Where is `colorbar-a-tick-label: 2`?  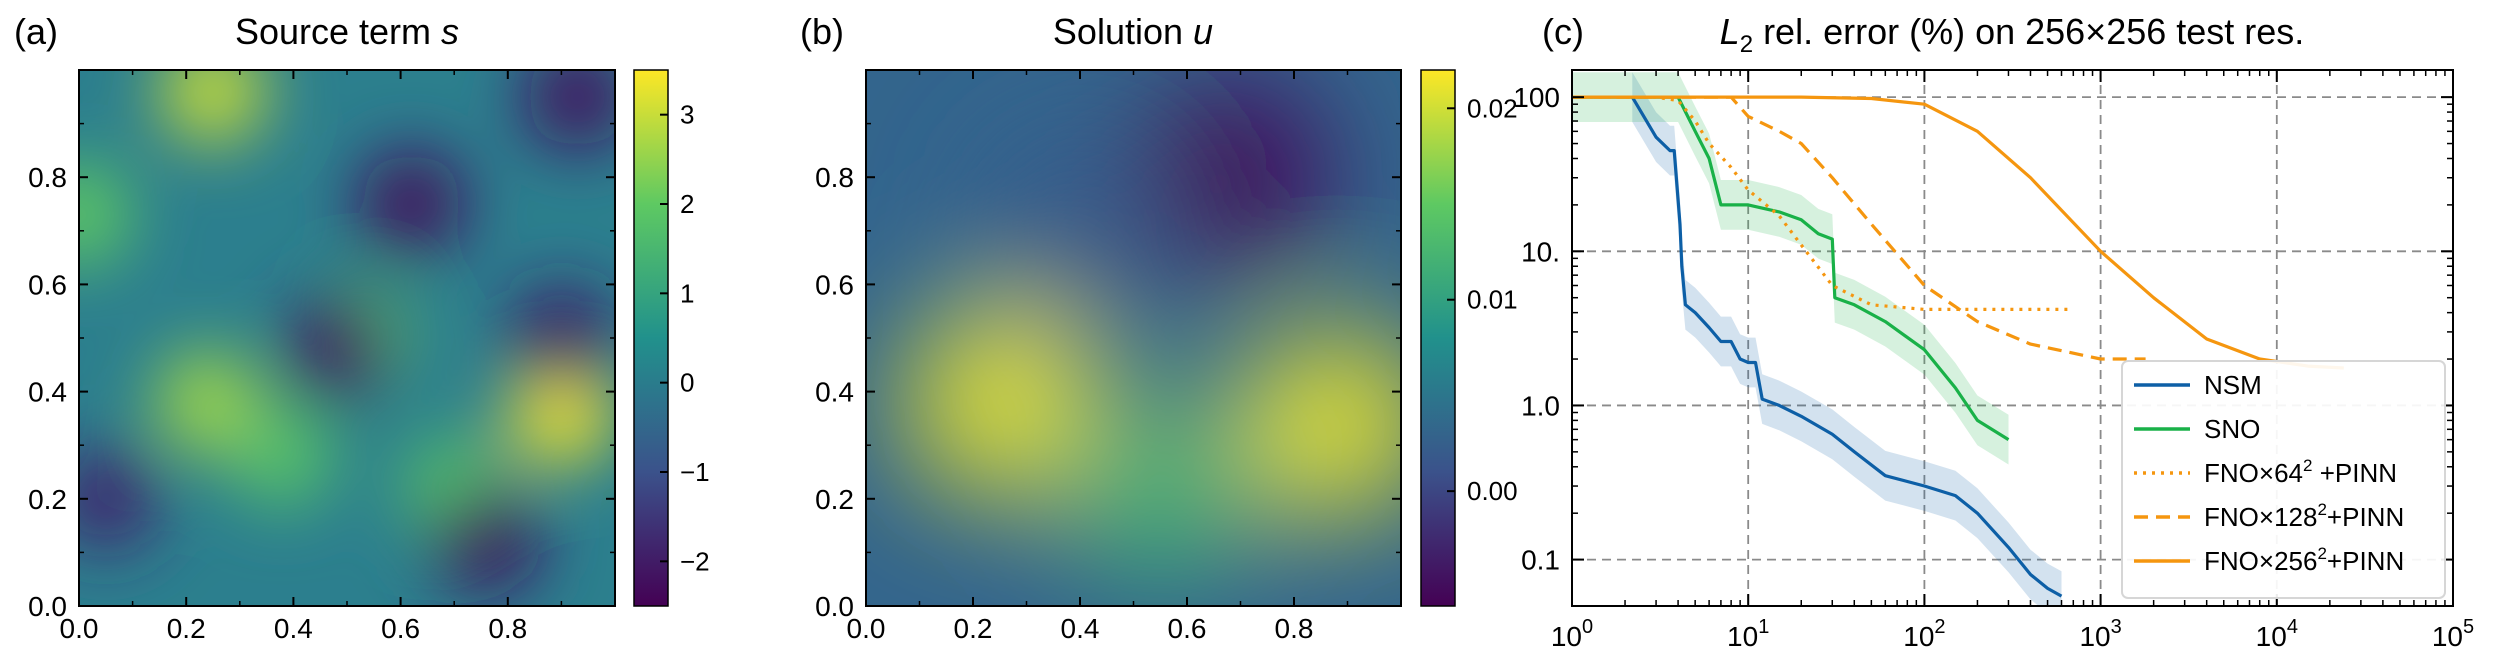 colorbar-a-tick-label: 2 is located at coordinates (687, 204).